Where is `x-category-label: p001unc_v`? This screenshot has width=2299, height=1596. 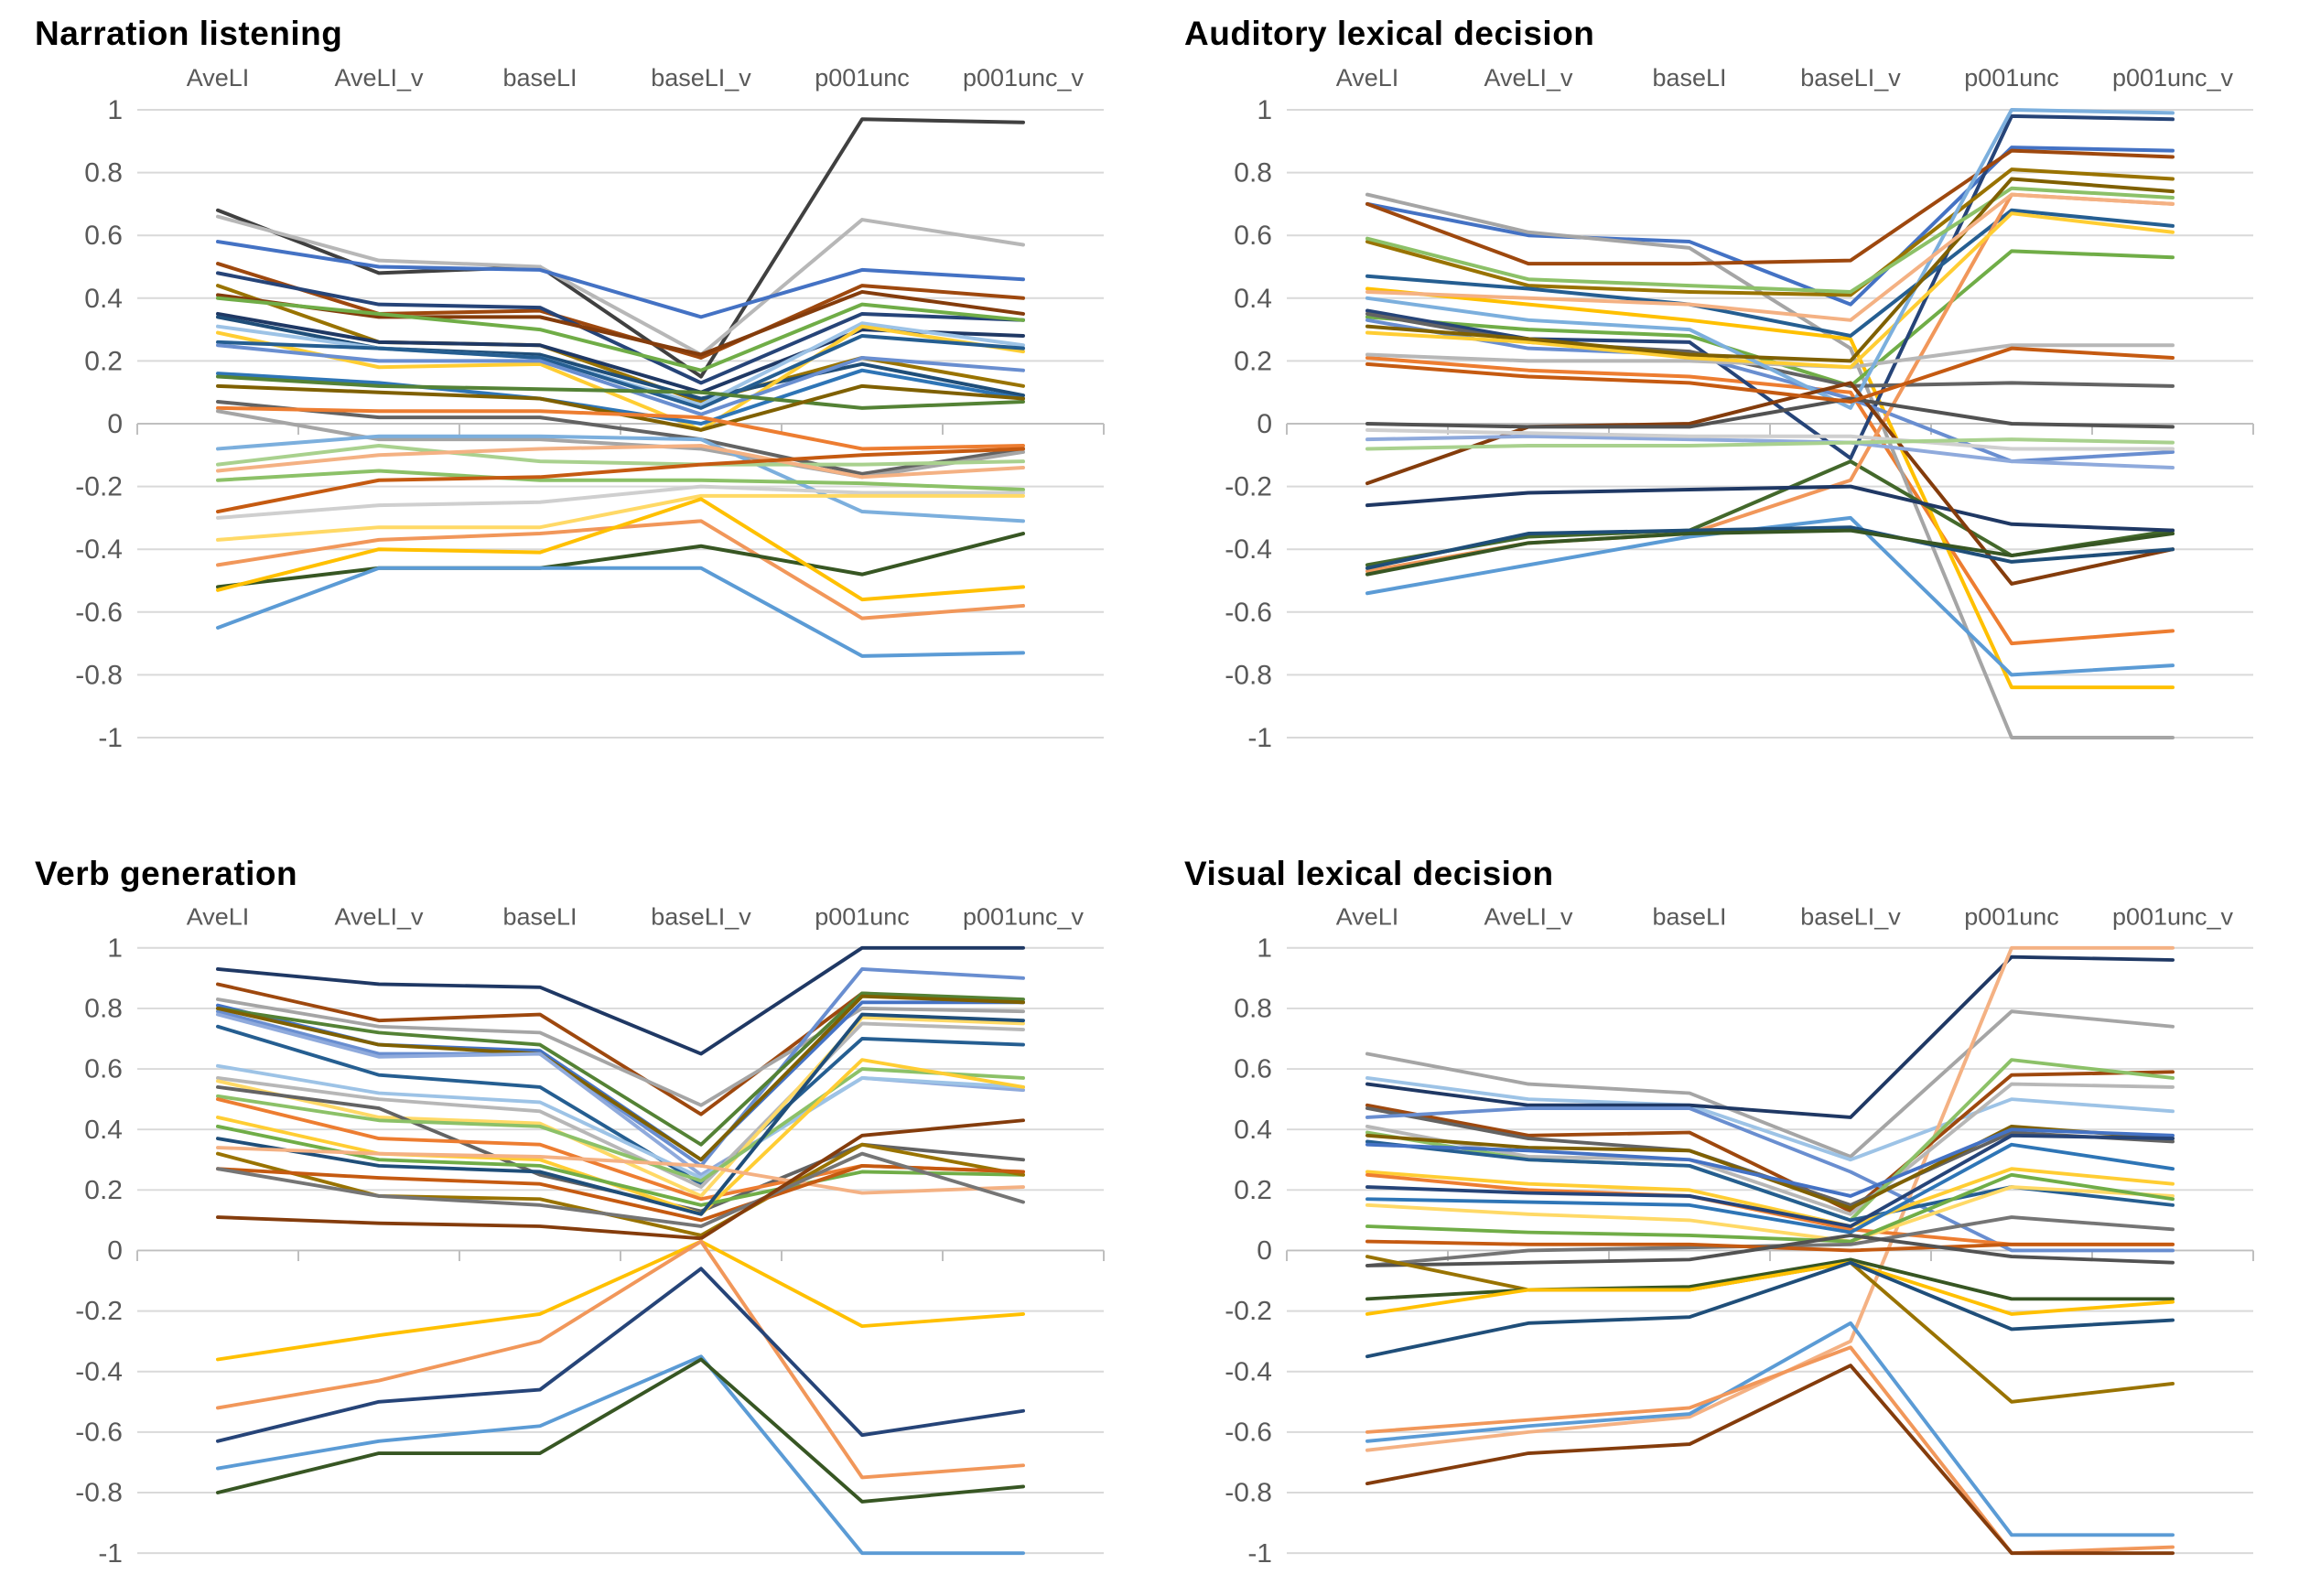 x-category-label: p001unc_v is located at coordinates (1024, 78).